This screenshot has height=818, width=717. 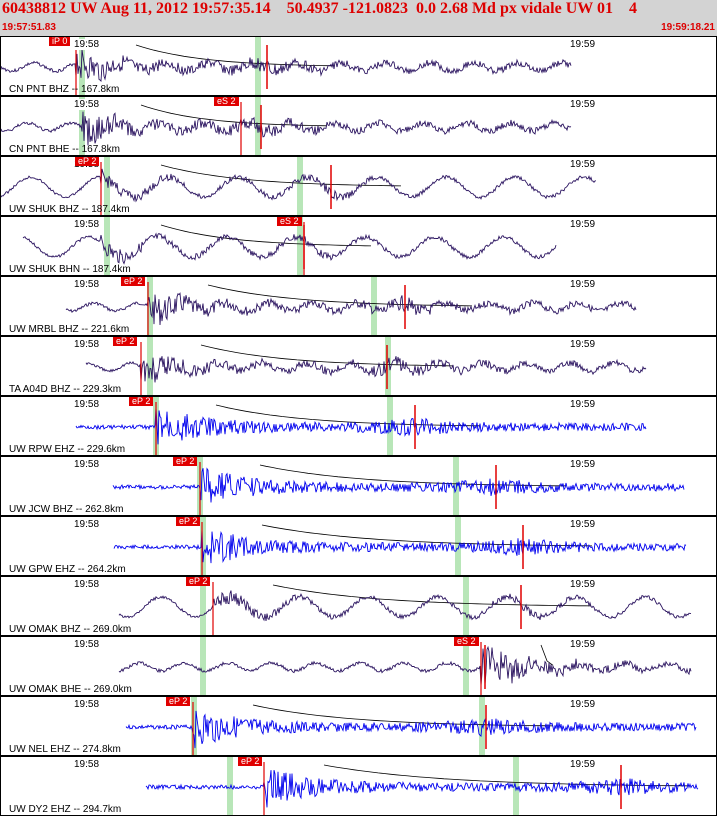 I want to click on station-label: UW DY2 EHZ -- 294.7km, so click(x=65, y=809).